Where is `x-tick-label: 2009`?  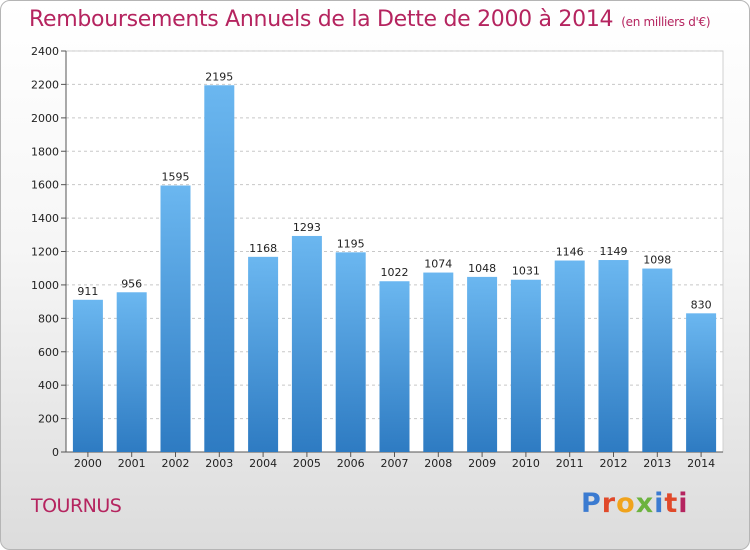
x-tick-label: 2009 is located at coordinates (482, 463).